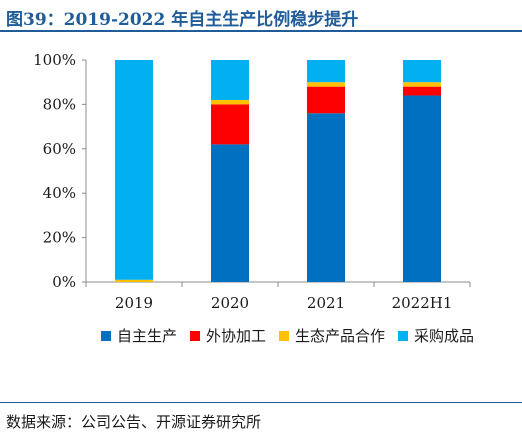 The height and width of the screenshot is (436, 522). I want to click on x-tick-label: 2021, so click(326, 303).